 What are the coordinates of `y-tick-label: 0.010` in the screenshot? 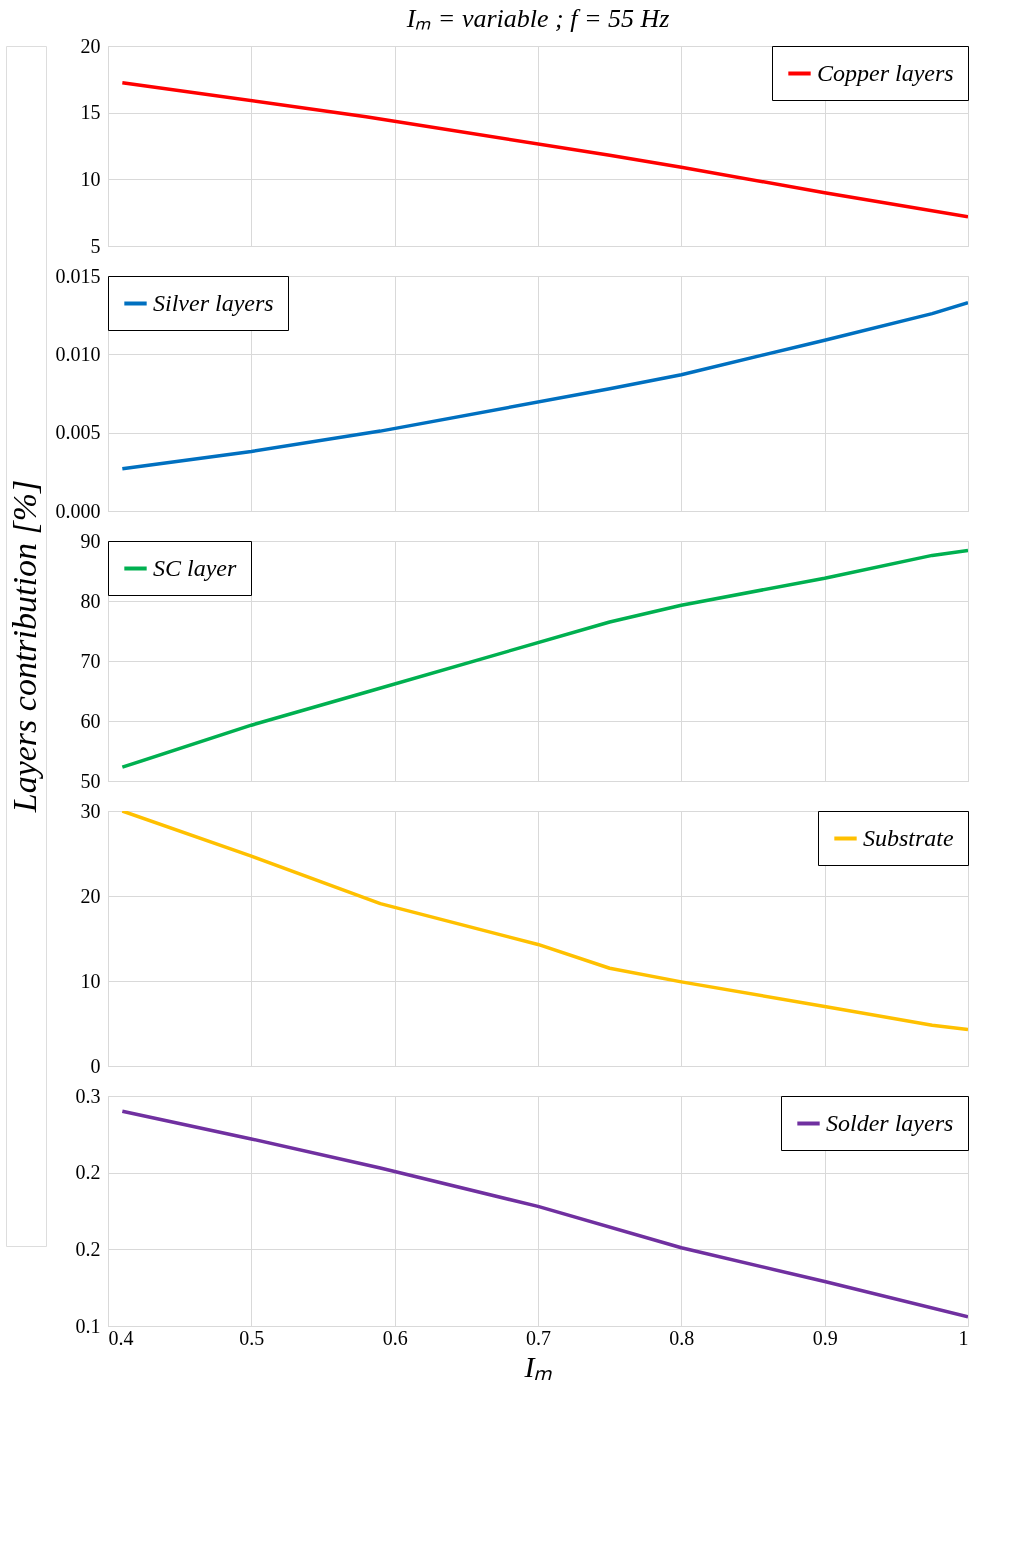 It's located at (78, 353).